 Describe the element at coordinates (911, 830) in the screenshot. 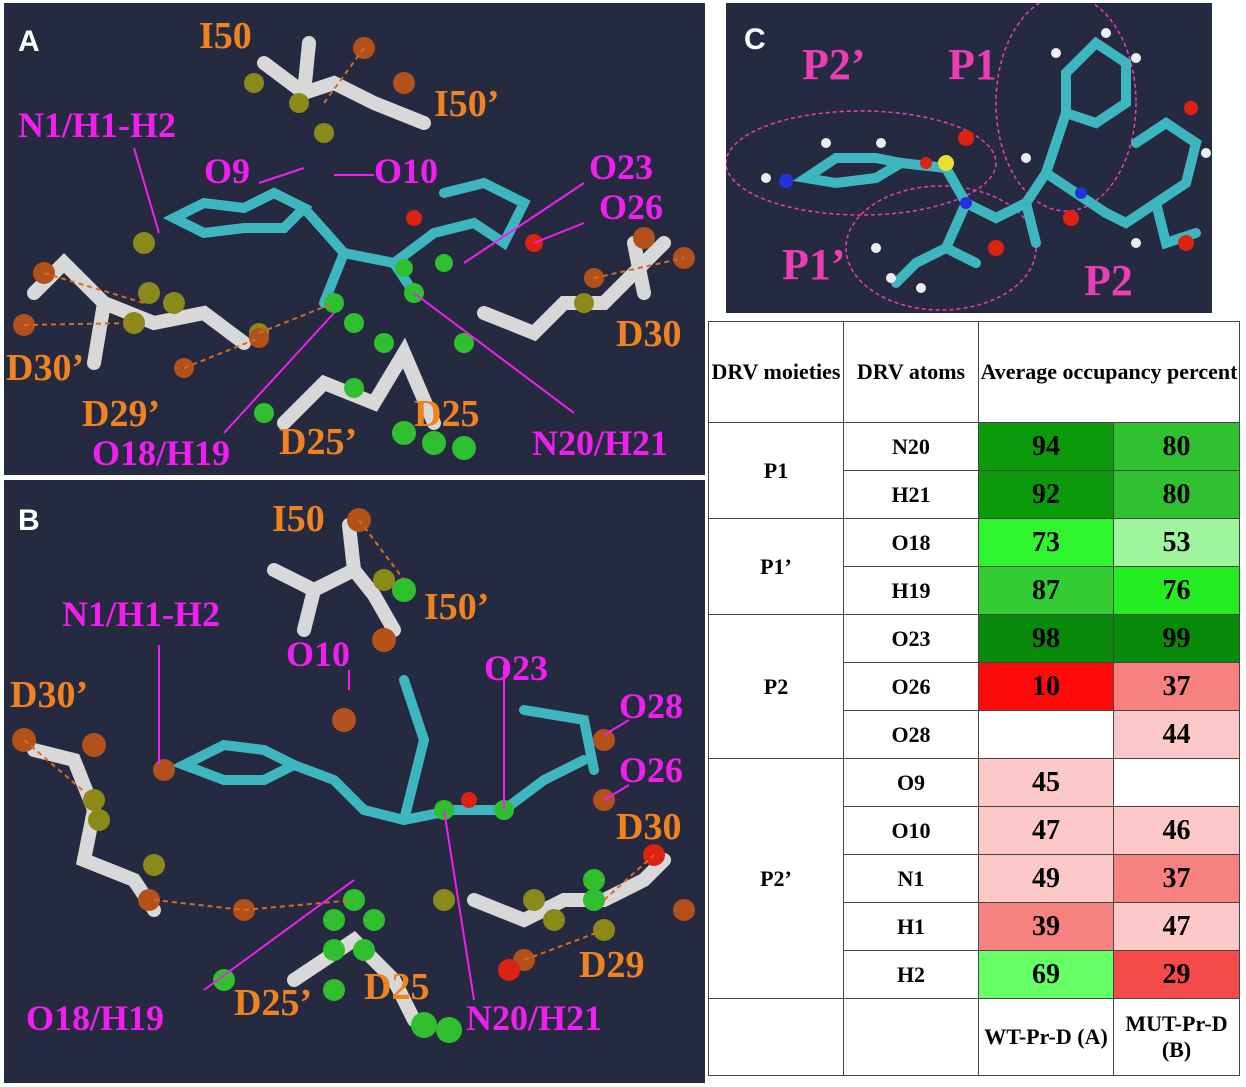

I see `atom-cell: O10` at that location.